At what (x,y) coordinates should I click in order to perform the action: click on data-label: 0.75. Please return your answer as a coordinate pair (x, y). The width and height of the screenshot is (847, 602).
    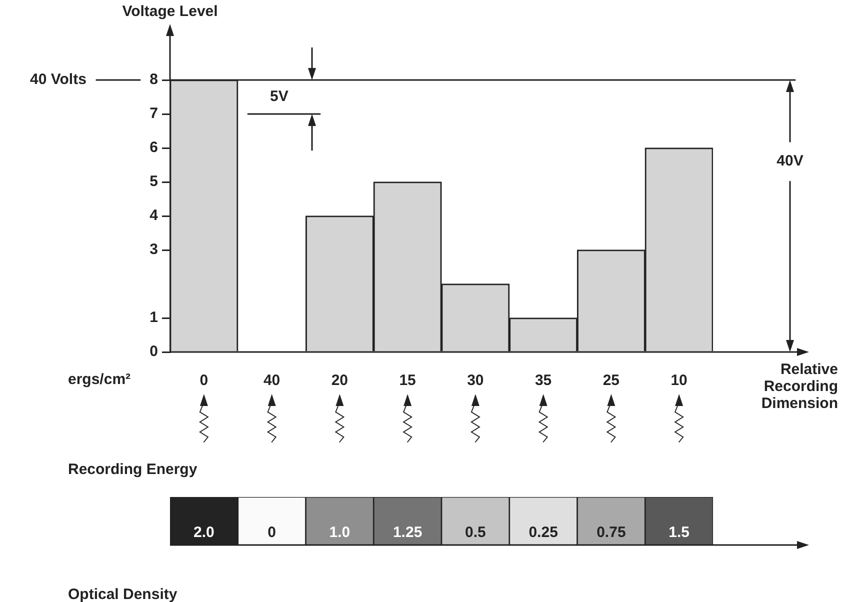
    Looking at the image, I should click on (611, 533).